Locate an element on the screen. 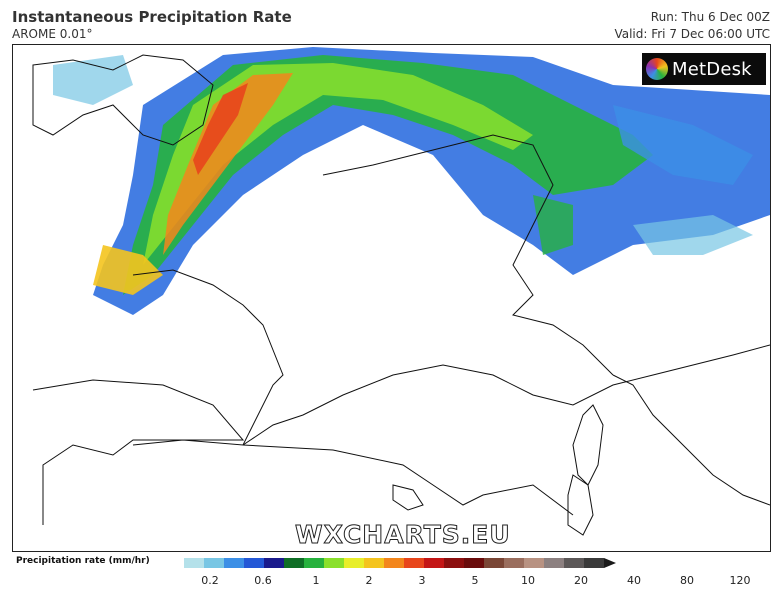 Image resolution: width=782 pixels, height=600 pixels. metdesk-logo: MetDesk is located at coordinates (704, 69).